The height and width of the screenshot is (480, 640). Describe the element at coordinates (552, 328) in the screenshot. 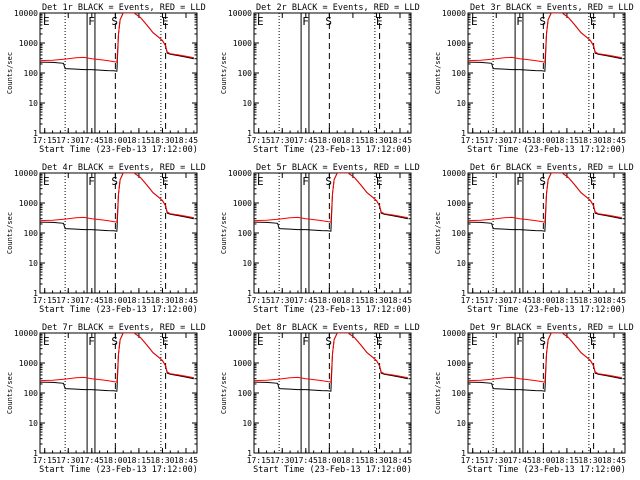

I see `panel-title: Det 9r BLACK = Events, RED = LLD` at that location.